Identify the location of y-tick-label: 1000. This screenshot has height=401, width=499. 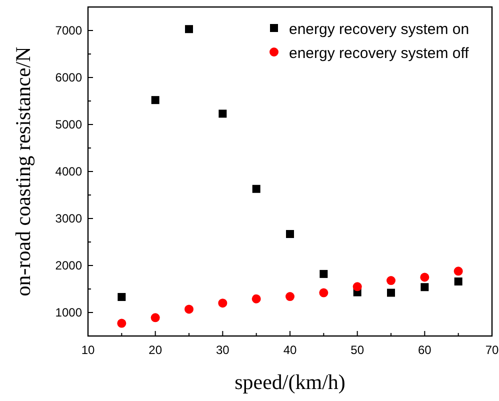
(68, 313).